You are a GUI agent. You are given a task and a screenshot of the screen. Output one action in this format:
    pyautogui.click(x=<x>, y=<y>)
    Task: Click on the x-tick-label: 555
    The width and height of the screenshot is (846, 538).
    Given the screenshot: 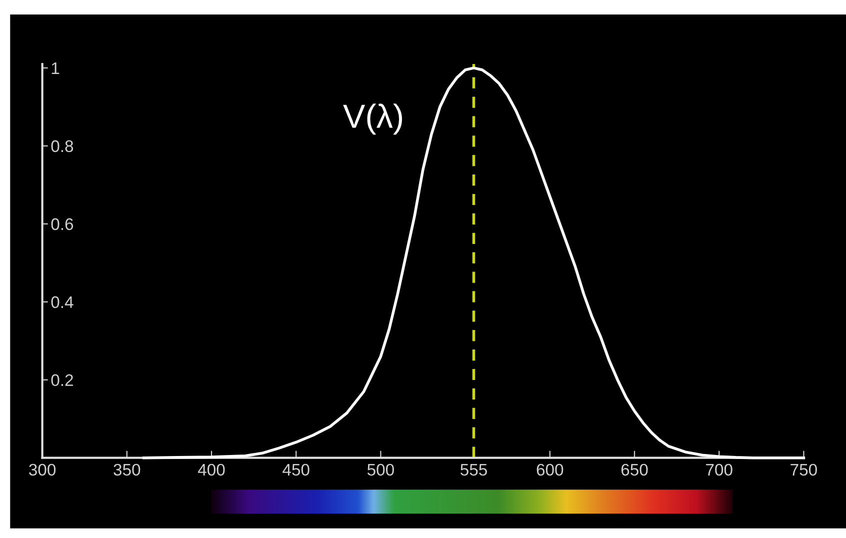 What is the action you would take?
    pyautogui.click(x=473, y=470)
    